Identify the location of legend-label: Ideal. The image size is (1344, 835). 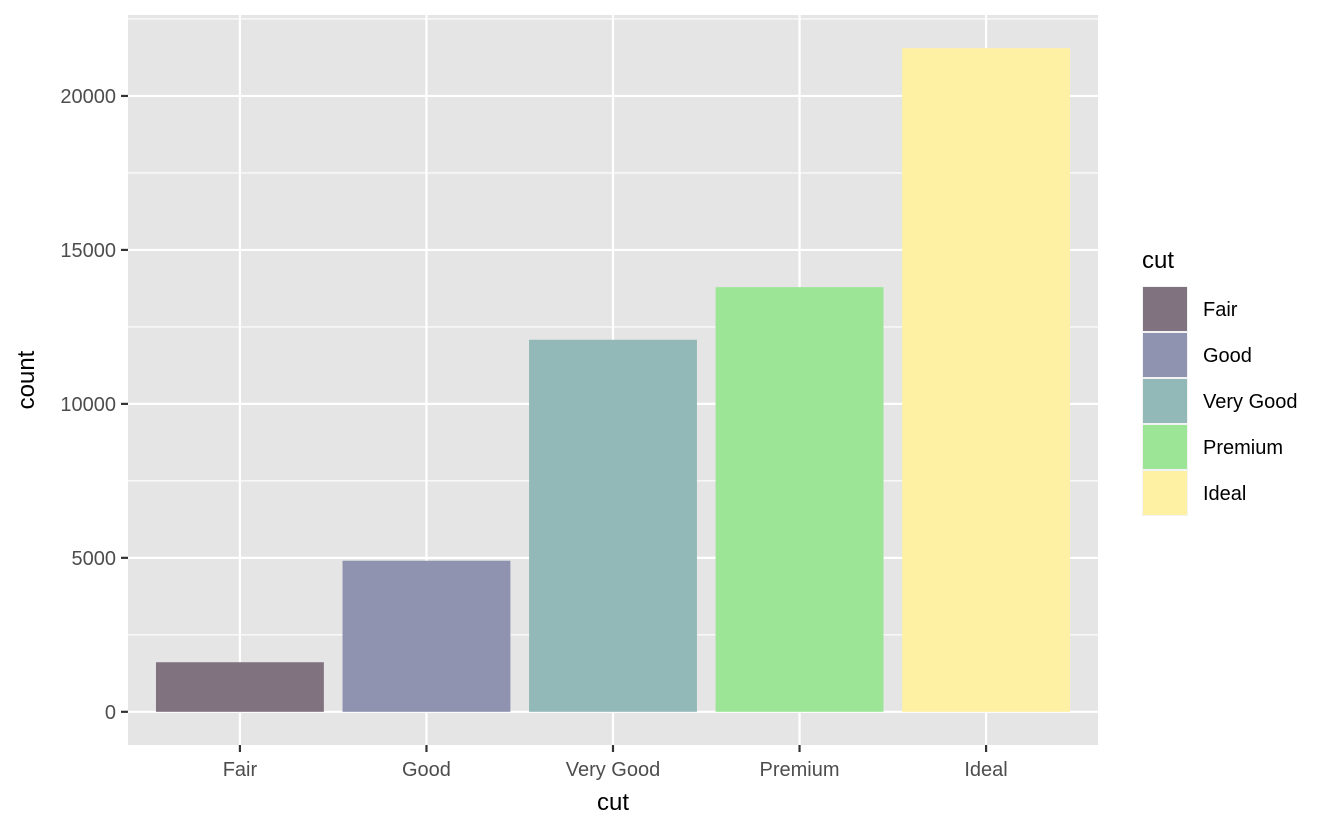
(1224, 494).